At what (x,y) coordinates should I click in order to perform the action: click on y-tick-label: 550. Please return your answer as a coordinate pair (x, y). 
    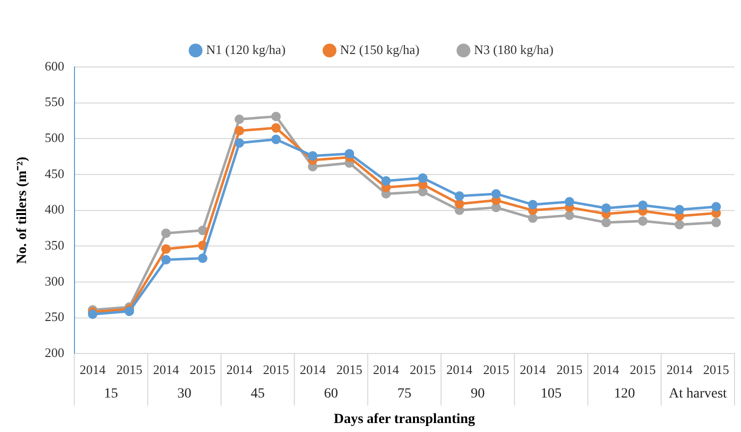
    Looking at the image, I should click on (54, 102).